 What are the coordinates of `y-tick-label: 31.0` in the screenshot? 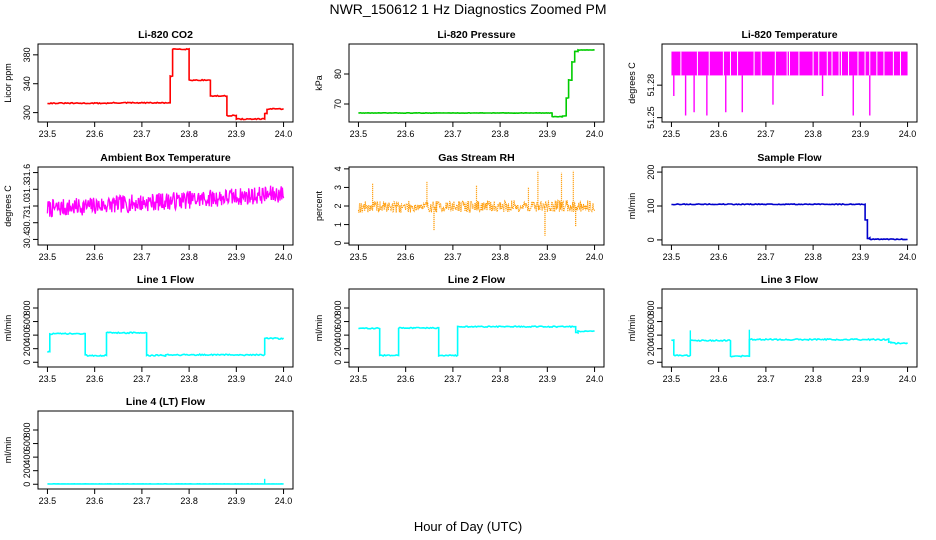 It's located at (27, 206).